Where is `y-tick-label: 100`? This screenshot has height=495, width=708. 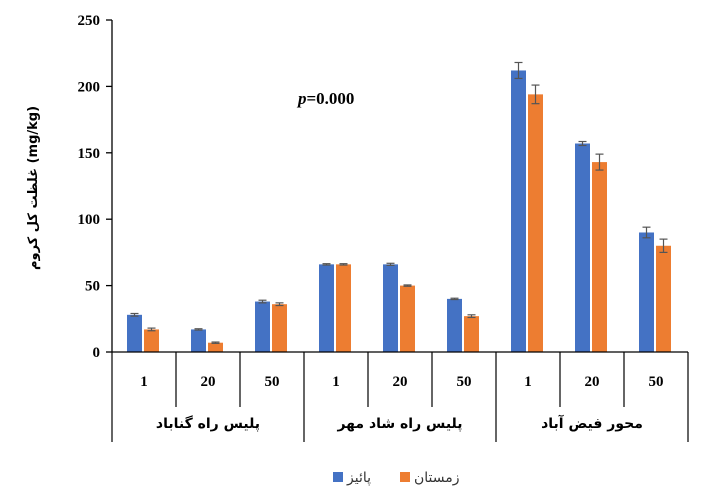
y-tick-label: 100 is located at coordinates (89, 220).